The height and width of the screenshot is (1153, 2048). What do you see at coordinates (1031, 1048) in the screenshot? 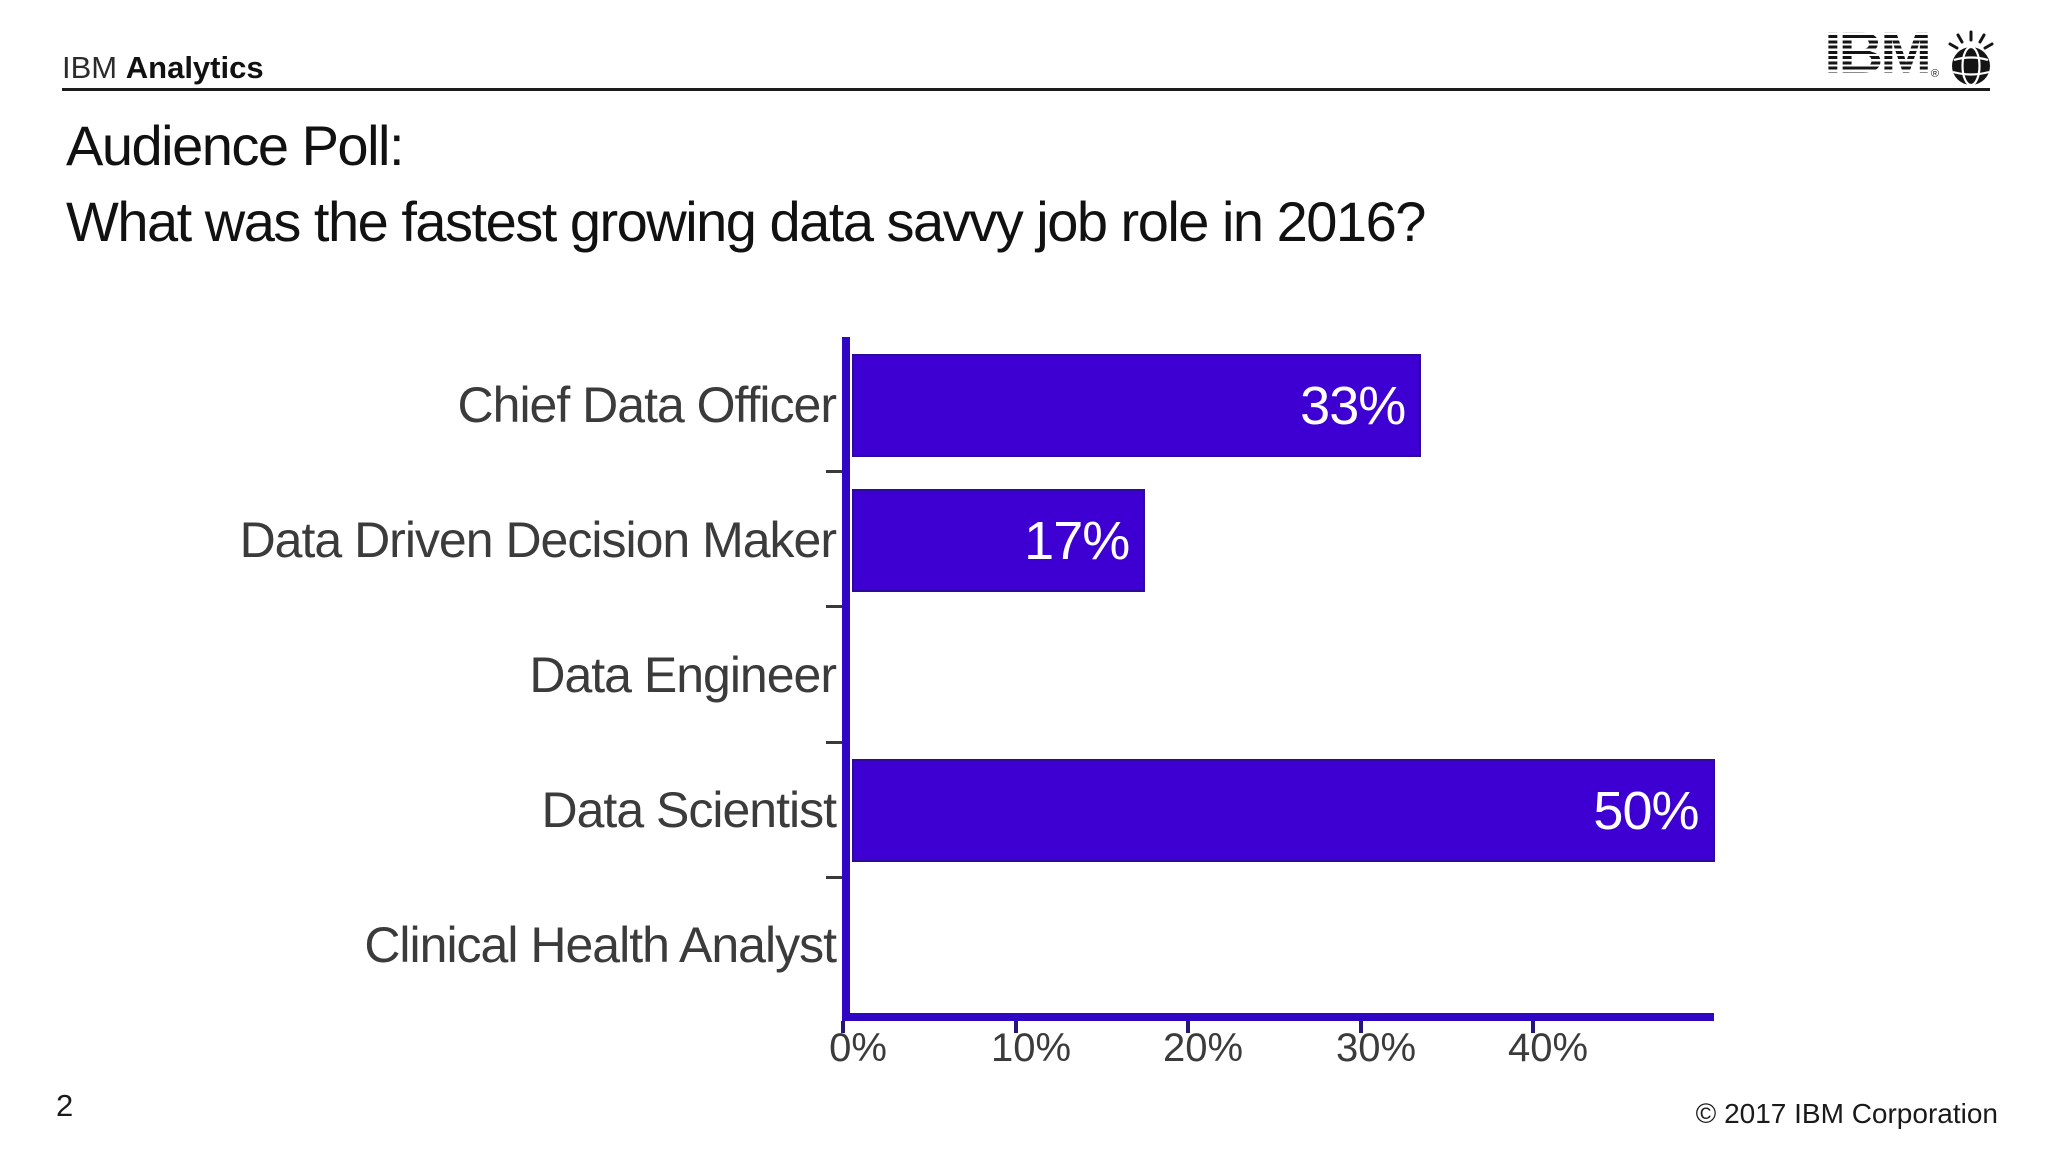
I see `x-tick-label: 10%` at bounding box center [1031, 1048].